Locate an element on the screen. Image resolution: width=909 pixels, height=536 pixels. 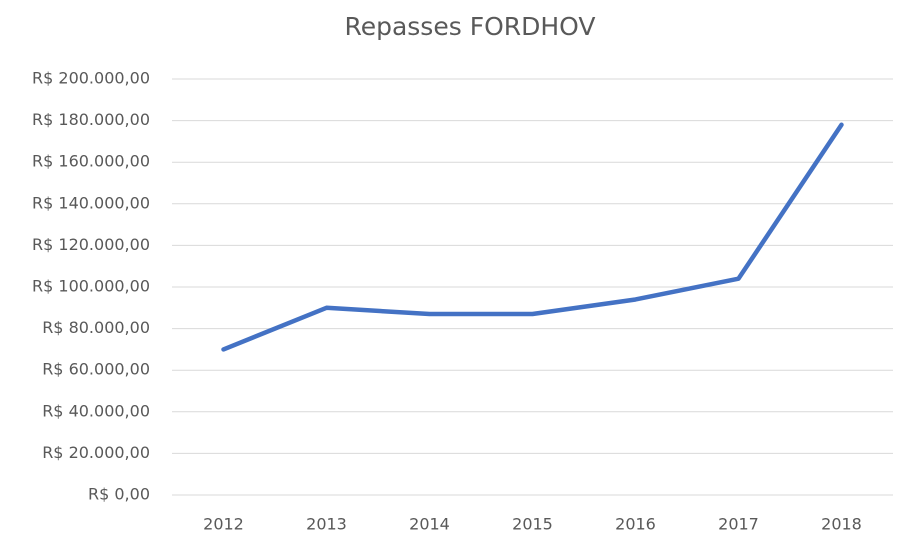
y-tick-label: R$ 40.000,00 is located at coordinates (96, 410).